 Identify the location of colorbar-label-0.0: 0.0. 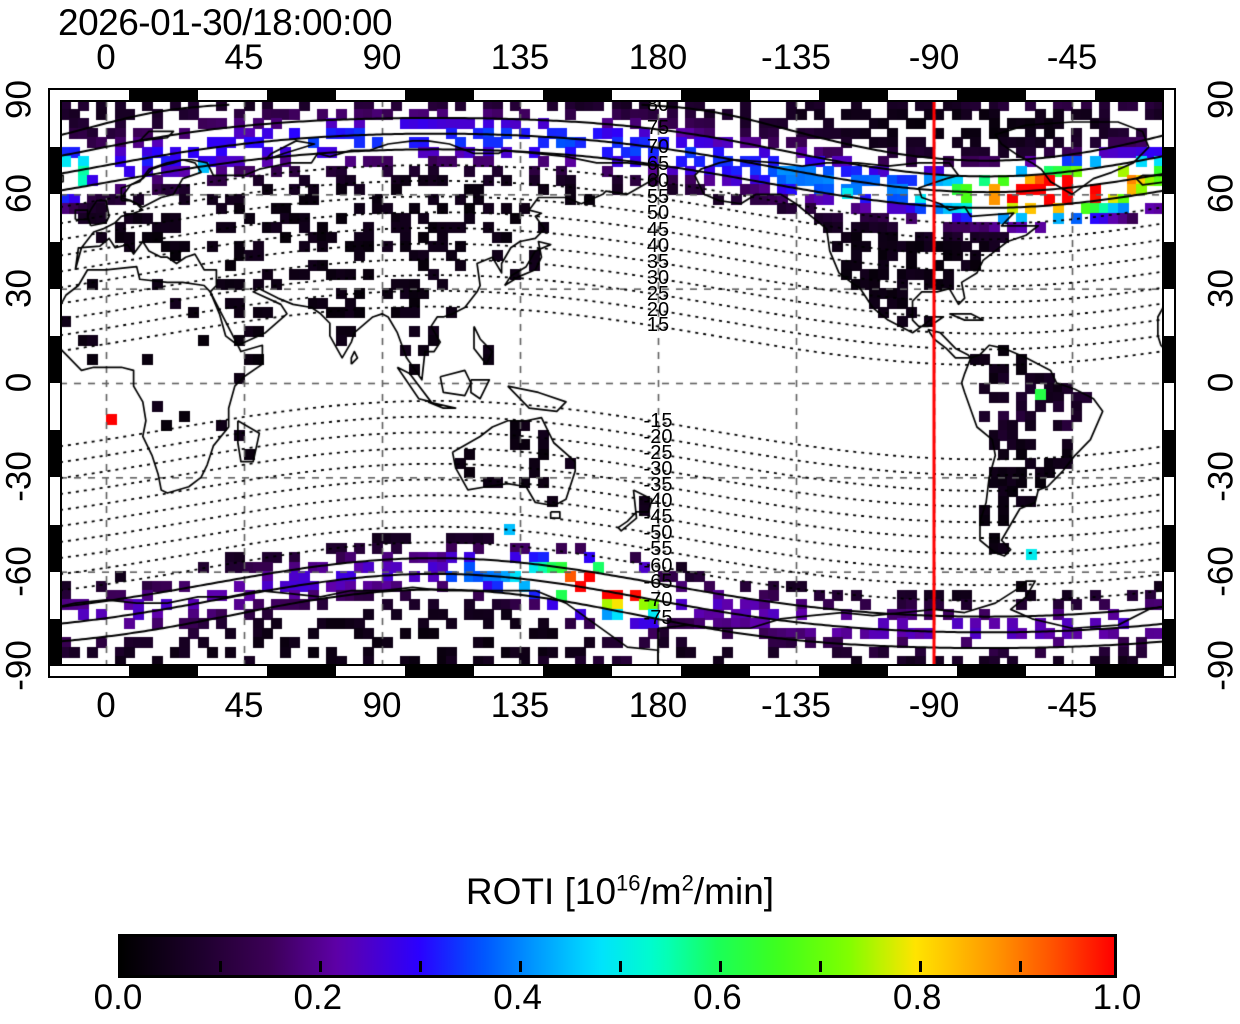
(118, 997).